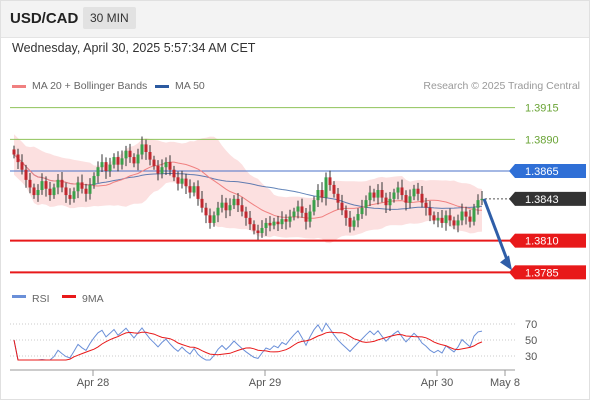 This screenshot has width=590, height=400. What do you see at coordinates (190, 86) in the screenshot?
I see `ma50-legend-label: MA 50` at bounding box center [190, 86].